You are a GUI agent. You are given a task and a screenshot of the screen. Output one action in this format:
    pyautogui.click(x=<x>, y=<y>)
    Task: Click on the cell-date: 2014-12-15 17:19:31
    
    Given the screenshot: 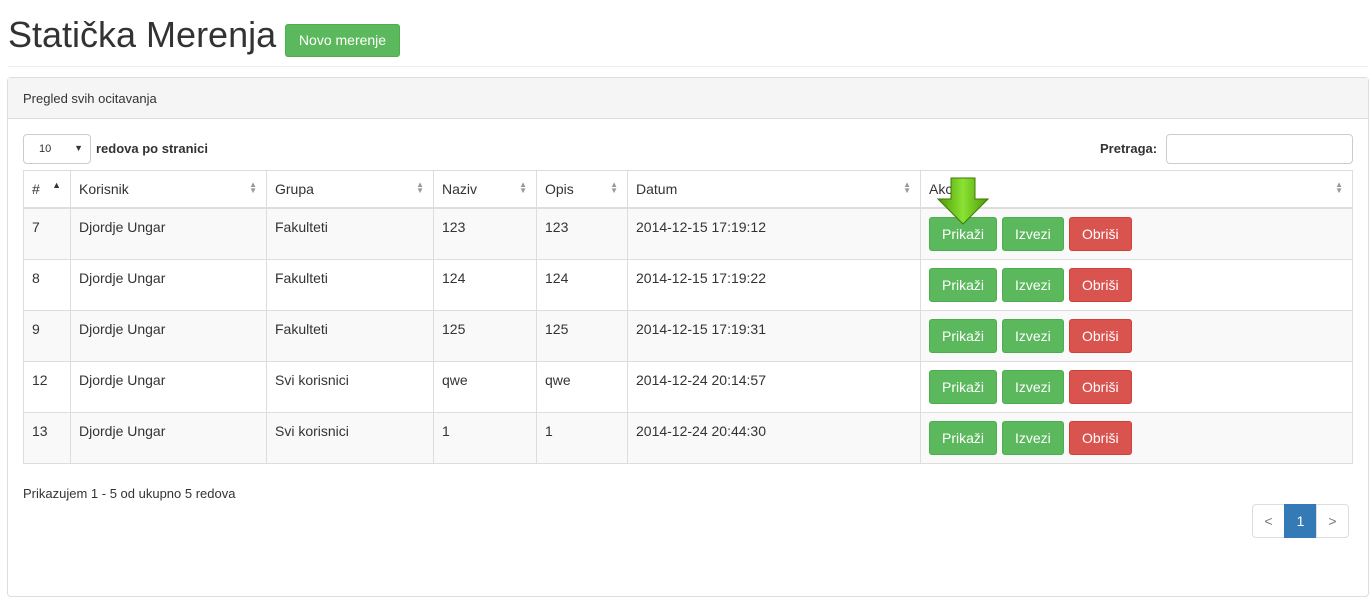 What is the action you would take?
    pyautogui.click(x=774, y=336)
    